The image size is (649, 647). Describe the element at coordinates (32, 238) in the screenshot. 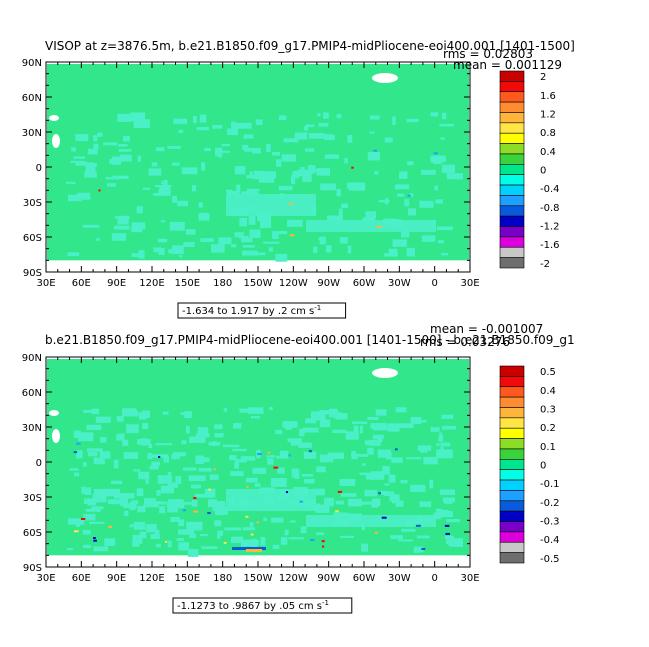

I see `y-tick-label: 60S` at that location.